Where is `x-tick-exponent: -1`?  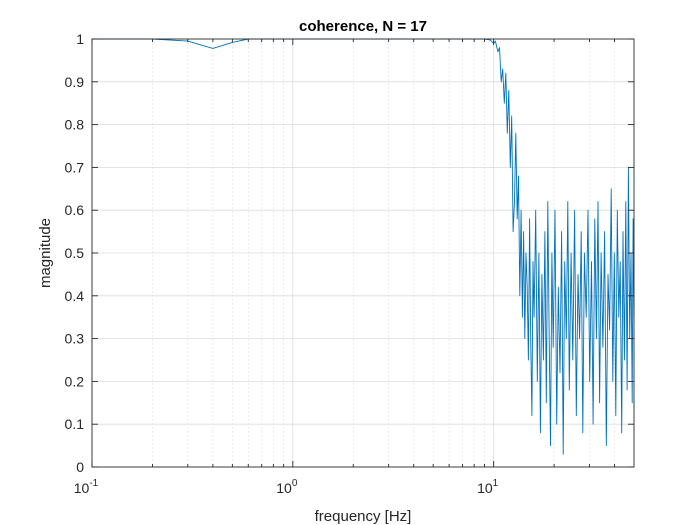 x-tick-exponent: -1 is located at coordinates (93, 483).